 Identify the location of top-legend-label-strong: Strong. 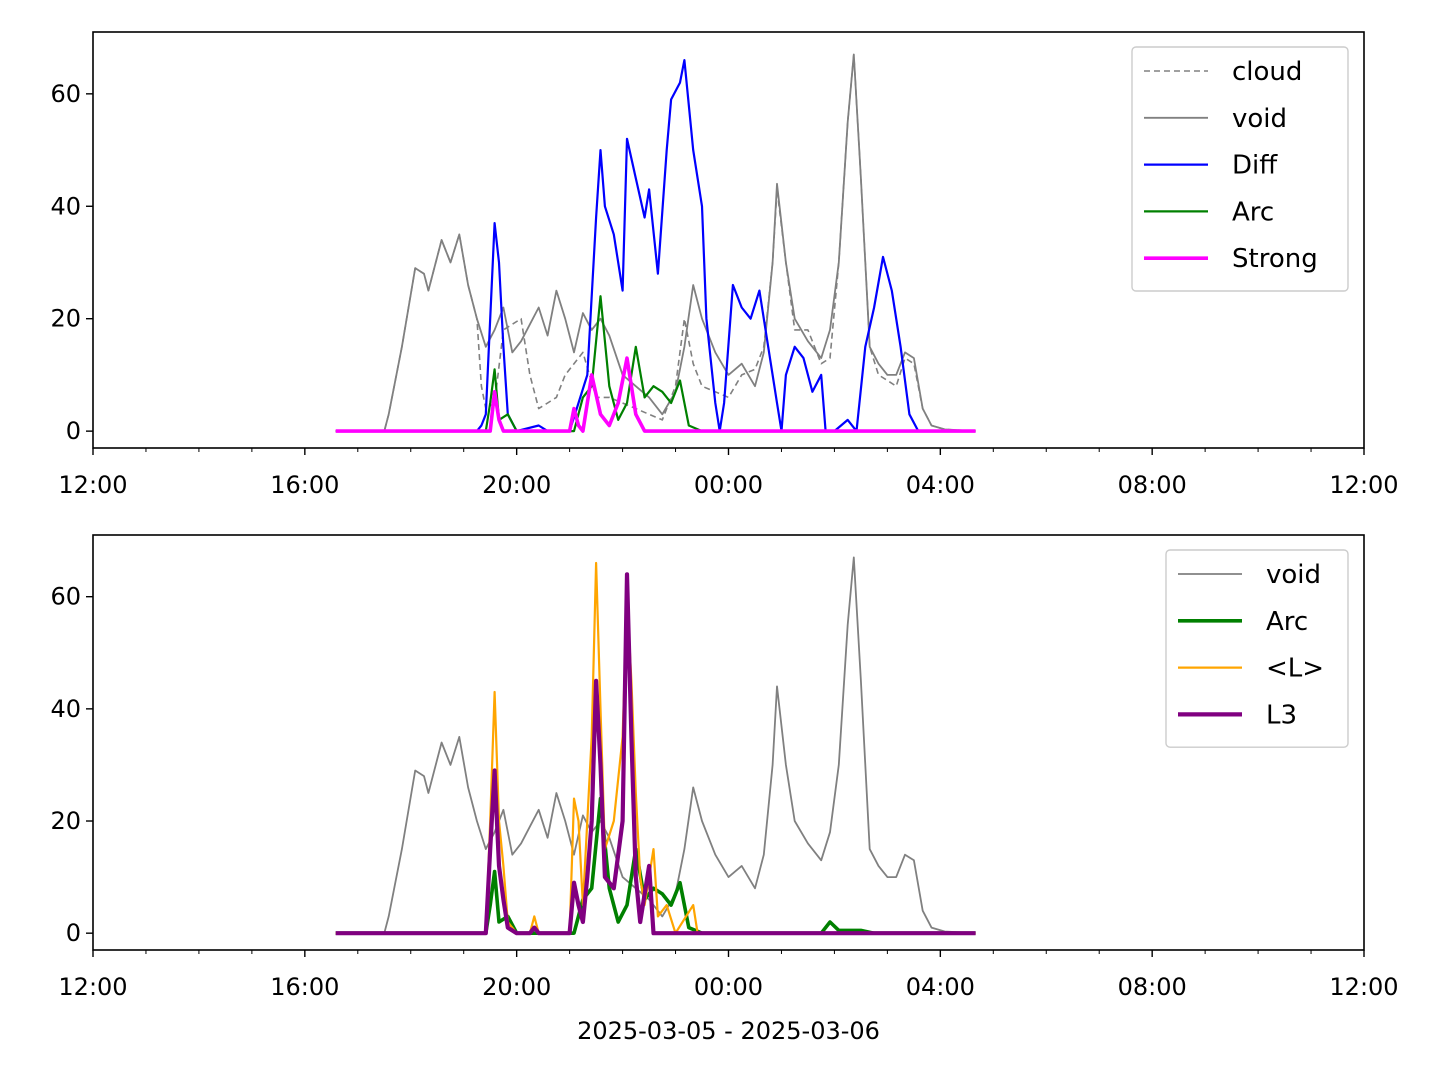
(1275, 259).